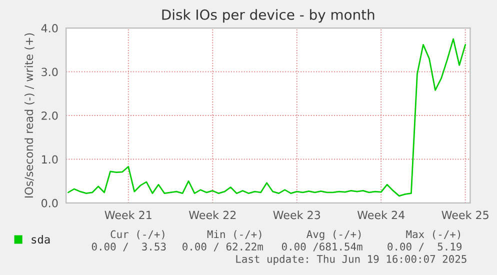  What do you see at coordinates (41, 239) in the screenshot?
I see `legend-label: sda` at bounding box center [41, 239].